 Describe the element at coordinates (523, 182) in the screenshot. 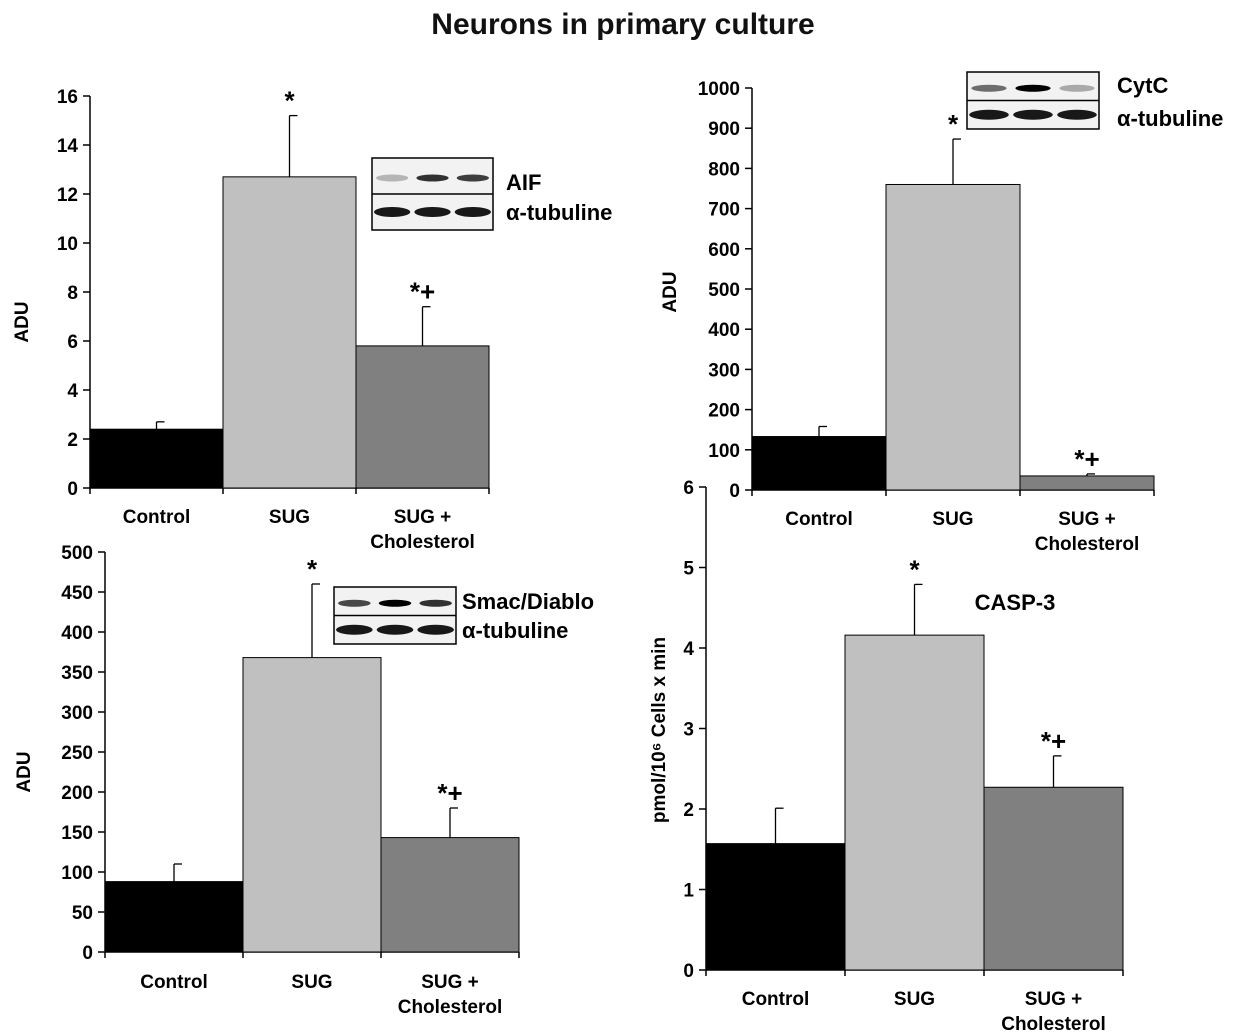

I see `blot-label-protein: AIF` at that location.